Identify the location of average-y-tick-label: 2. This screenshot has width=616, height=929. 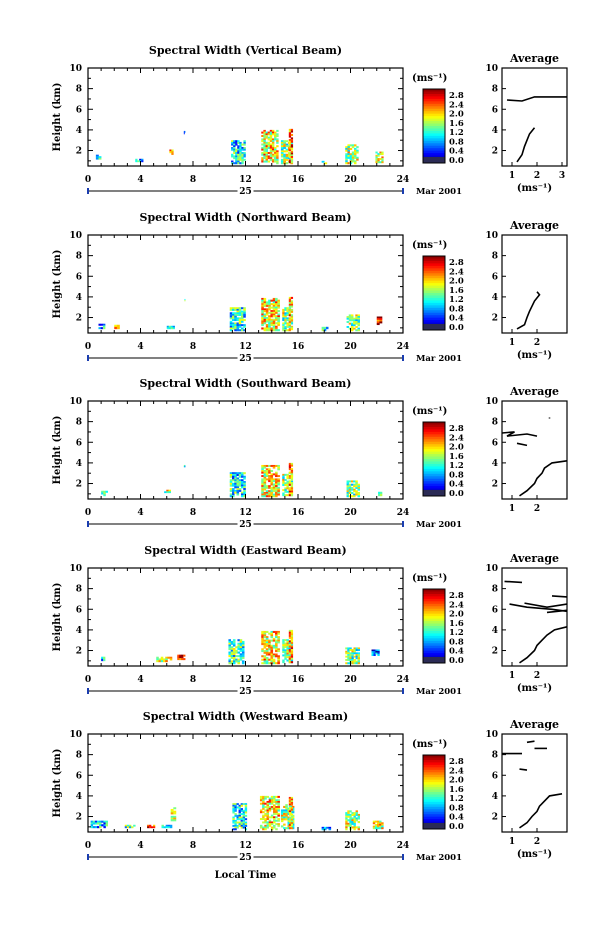
(495, 818).